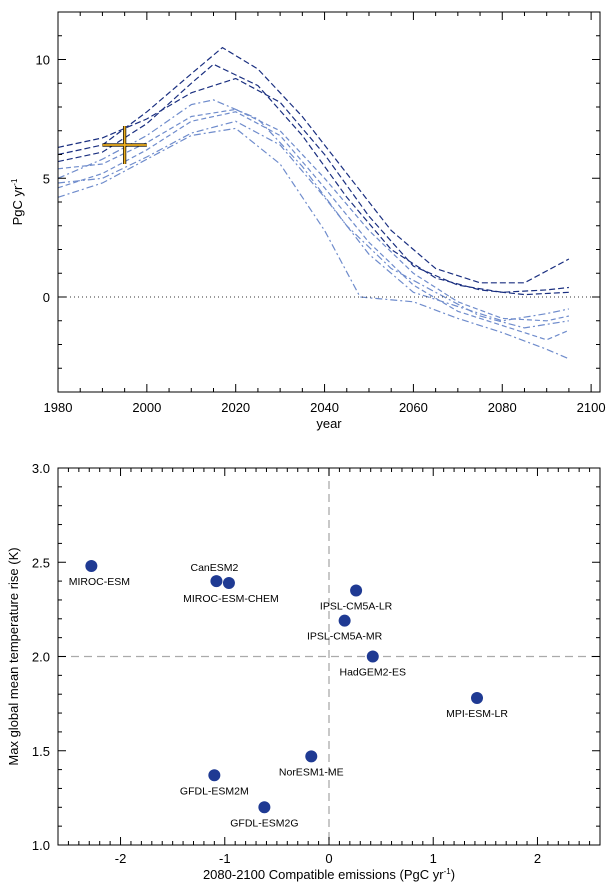 The height and width of the screenshot is (885, 613). Describe the element at coordinates (215, 568) in the screenshot. I see `point-label: CanESM2` at that location.